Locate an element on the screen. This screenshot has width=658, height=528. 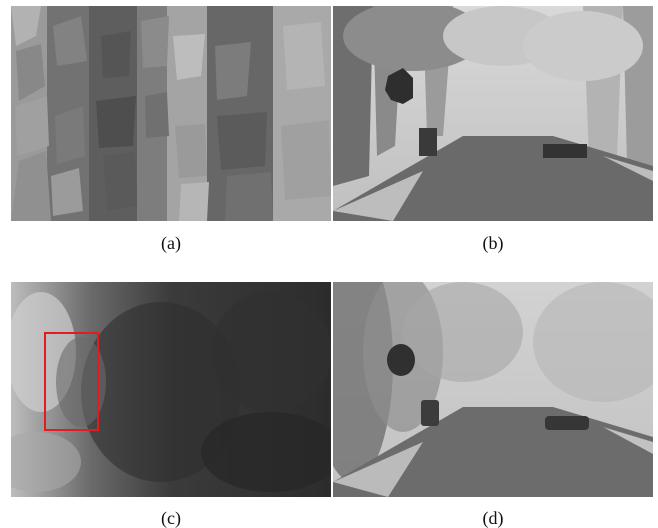
caption-b: (b) is located at coordinates (493, 243).